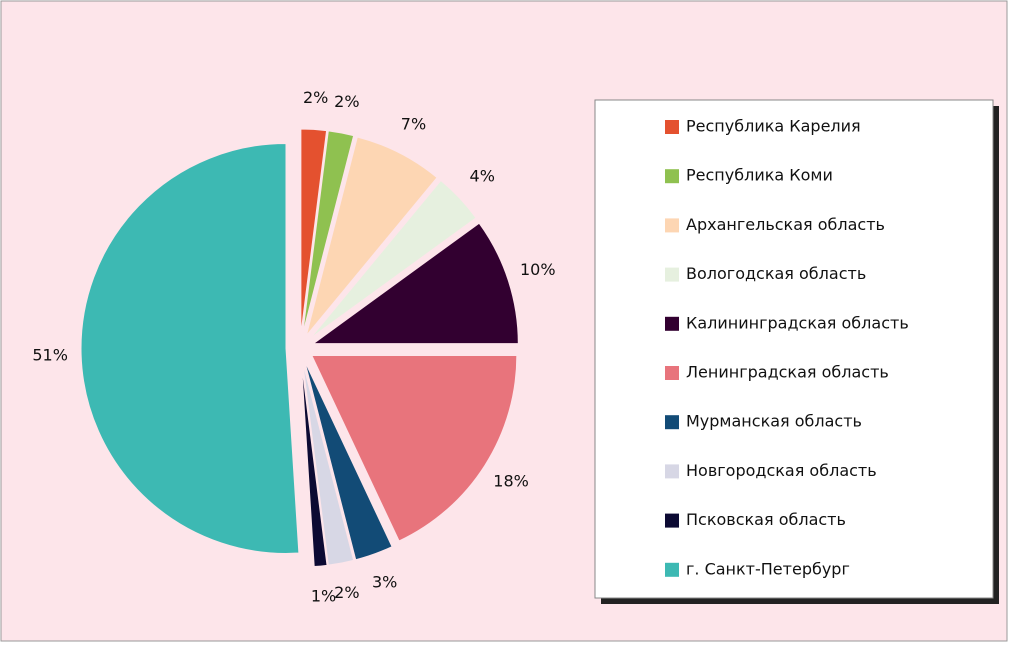  Describe the element at coordinates (787, 372) in the screenshot. I see `legend-label: Ленинградская область` at that location.